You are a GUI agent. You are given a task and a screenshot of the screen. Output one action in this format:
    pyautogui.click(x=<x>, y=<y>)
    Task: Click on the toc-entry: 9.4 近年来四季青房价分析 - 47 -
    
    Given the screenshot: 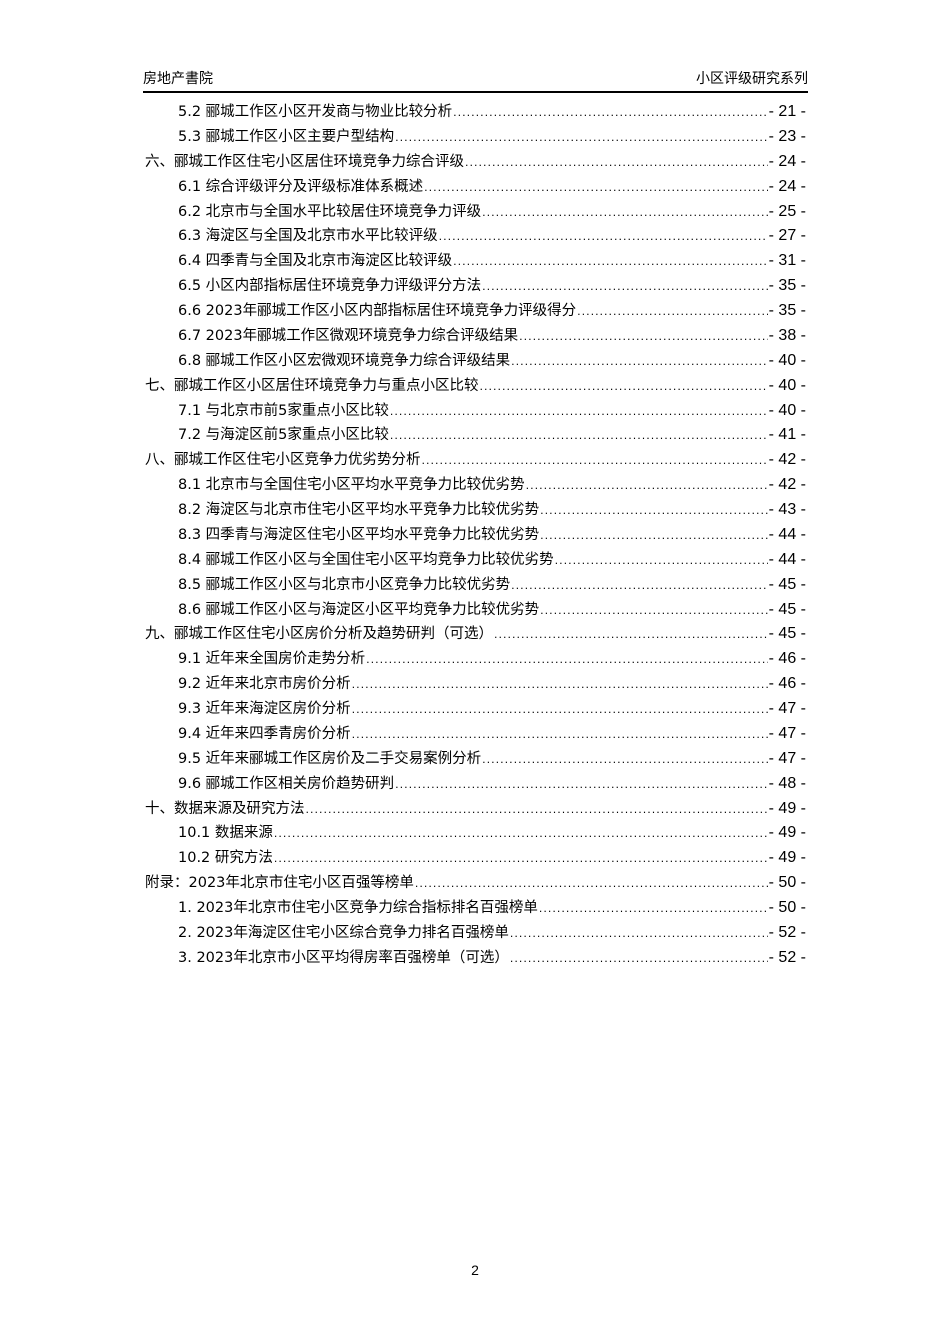 What is the action you would take?
    pyautogui.click(x=475, y=734)
    